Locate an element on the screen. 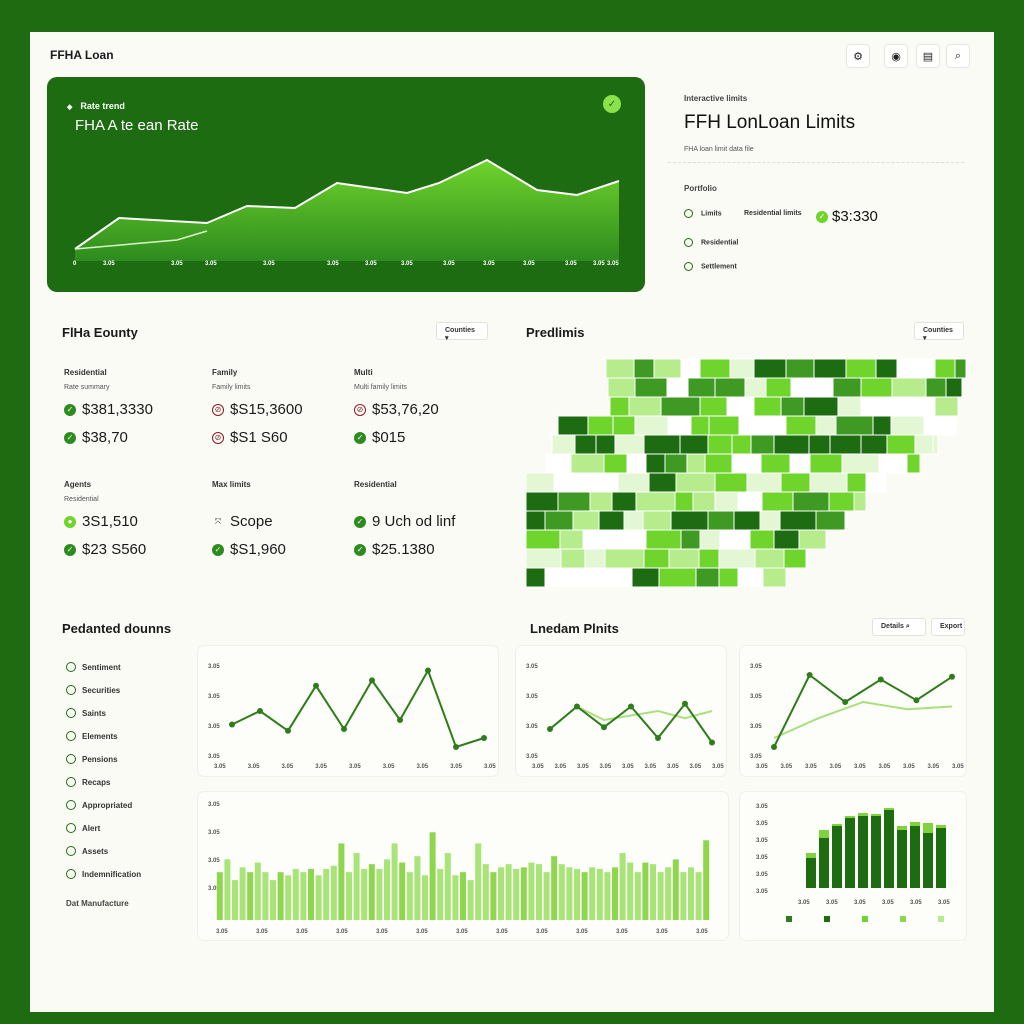 This screenshot has width=1024, height=1024. trends-sidebar-item: Elements is located at coordinates (92, 736).